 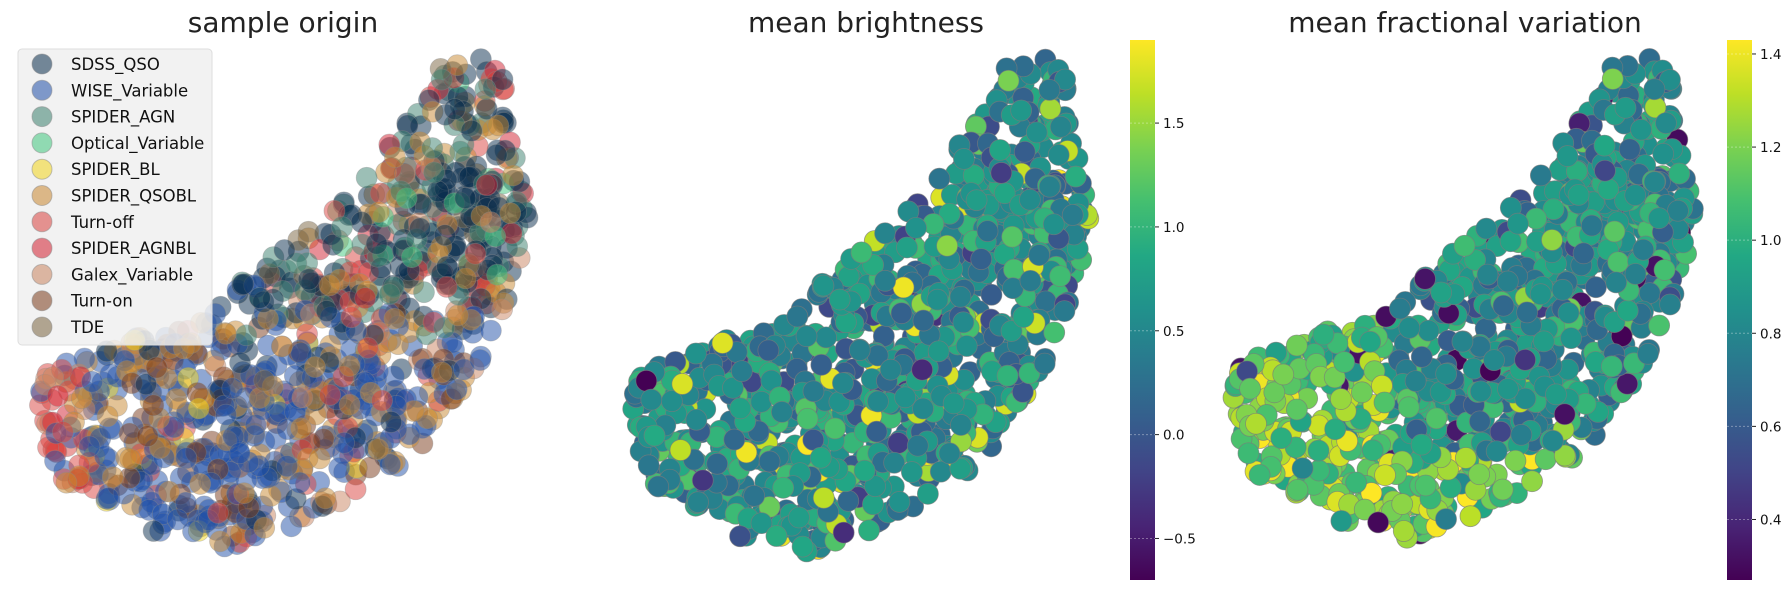 What do you see at coordinates (134, 197) in the screenshot?
I see `legend-label: SPIDER_QSOBL` at bounding box center [134, 197].